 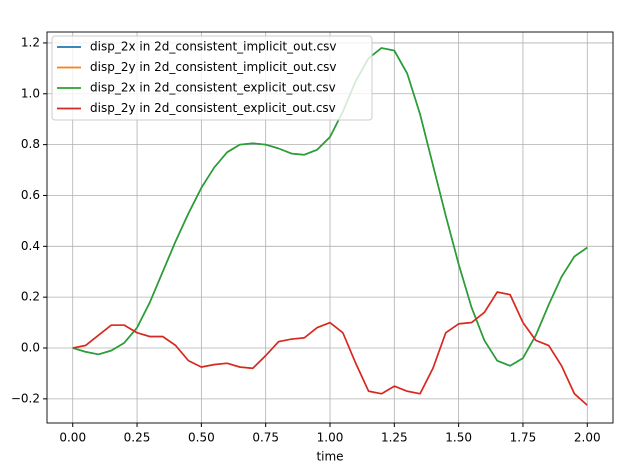 What do you see at coordinates (137, 438) in the screenshot?
I see `x-tick-label: 0.25` at bounding box center [137, 438].